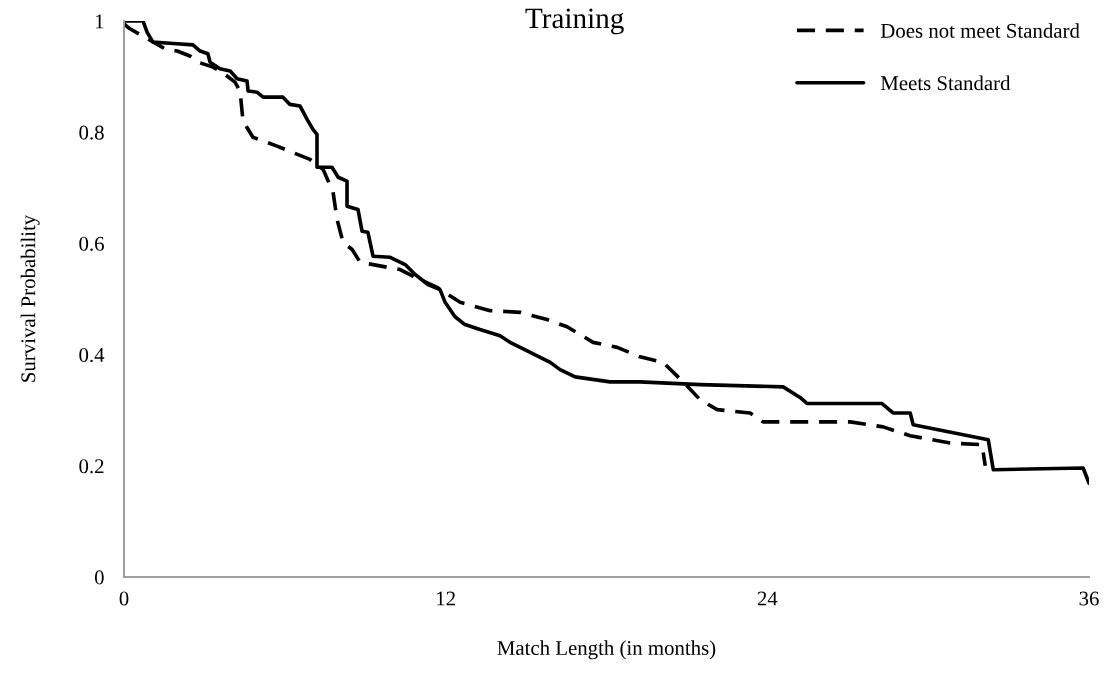 Image resolution: width=1111 pixels, height=675 pixels. I want to click on x-tick-label: 36, so click(1089, 598).